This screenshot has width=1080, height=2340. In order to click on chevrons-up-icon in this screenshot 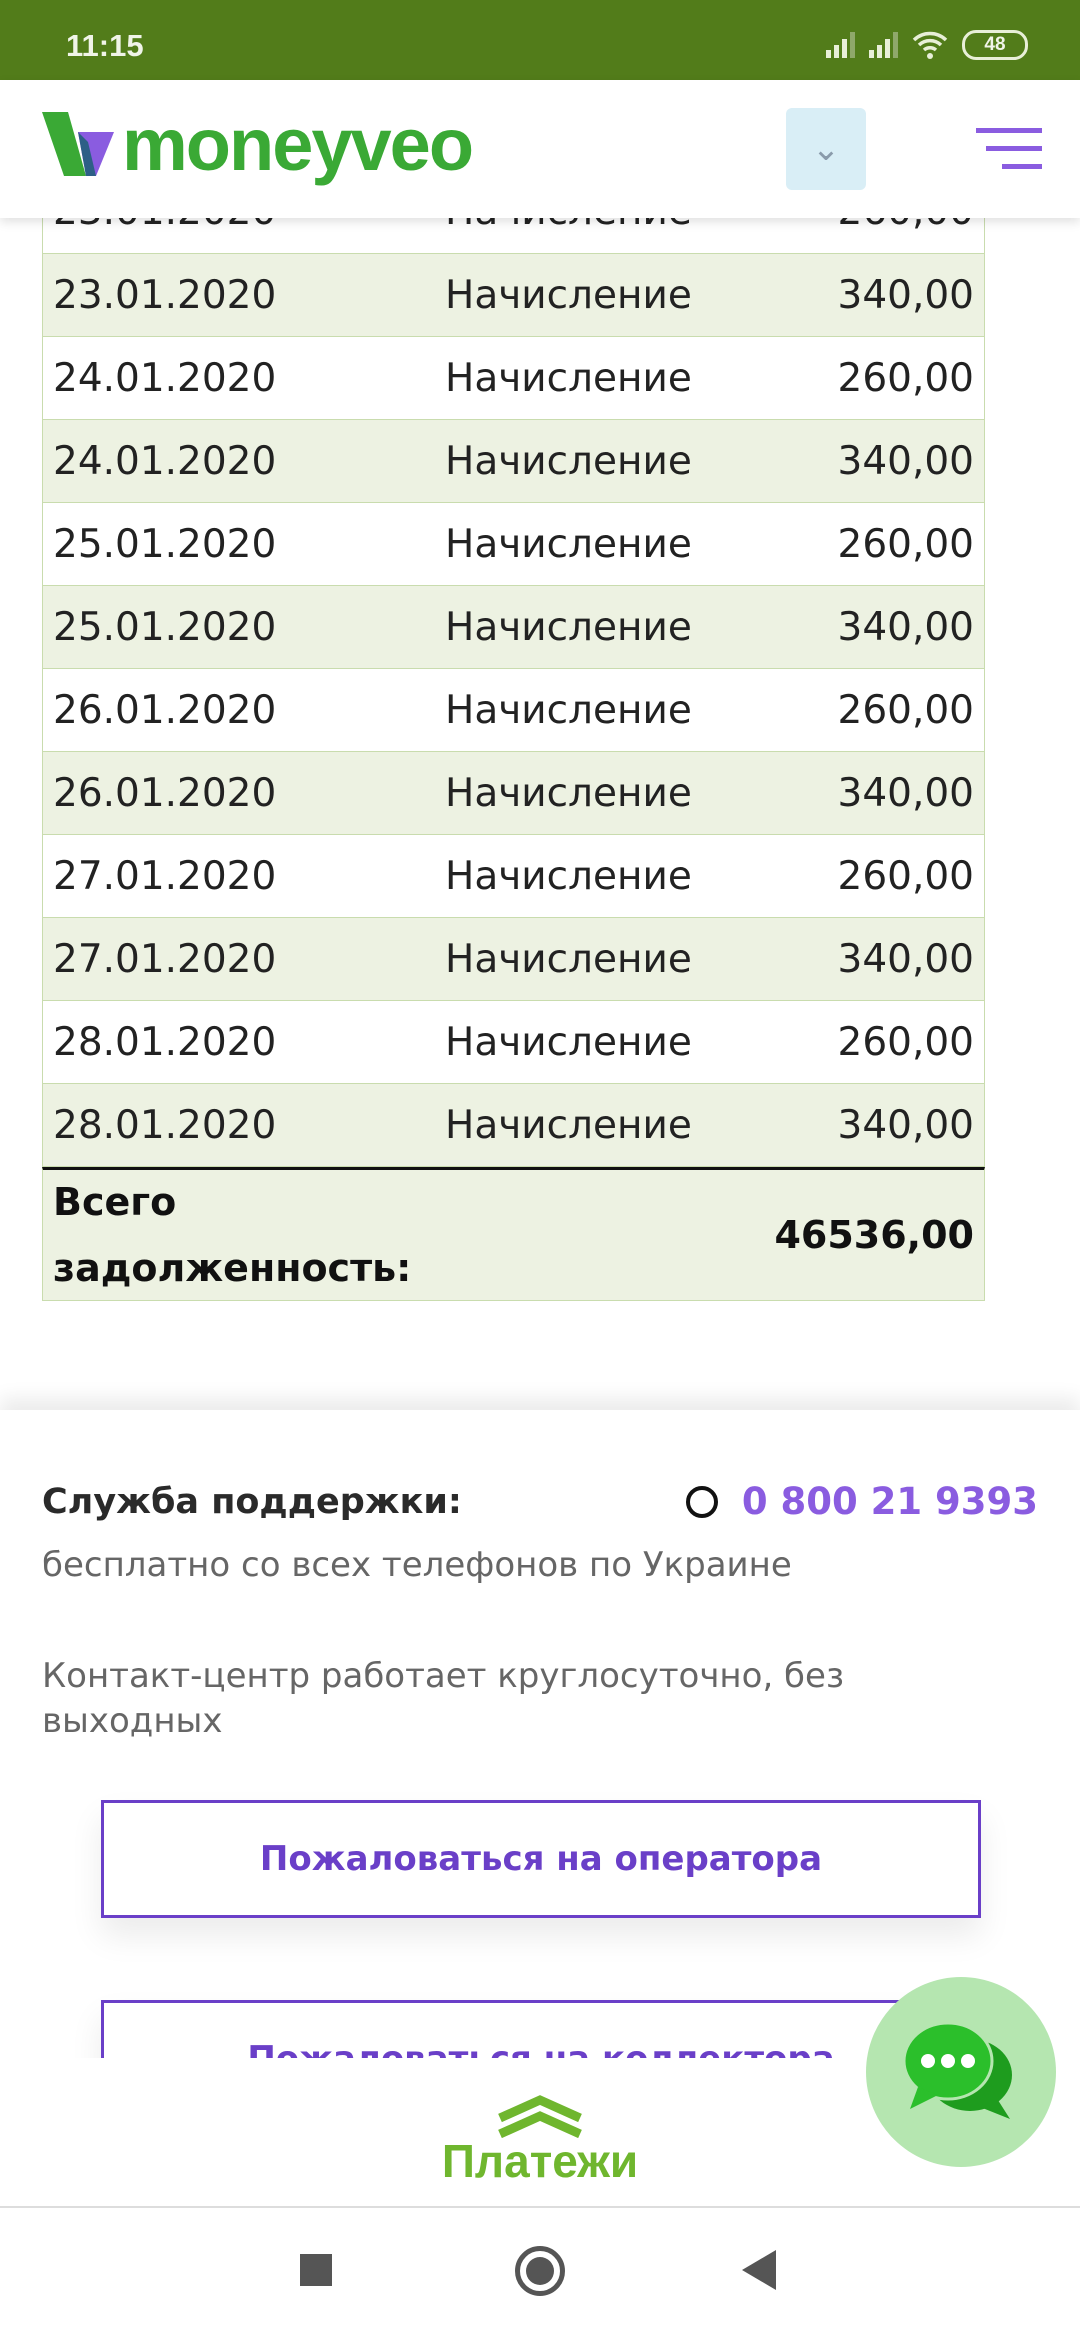, I will do `click(540, 2116)`.